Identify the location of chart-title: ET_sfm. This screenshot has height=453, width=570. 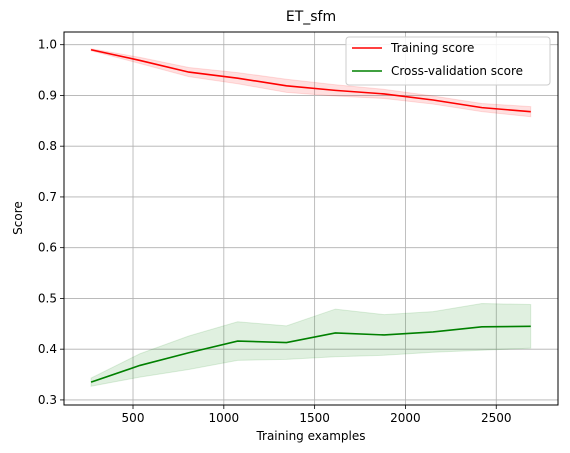
(311, 17).